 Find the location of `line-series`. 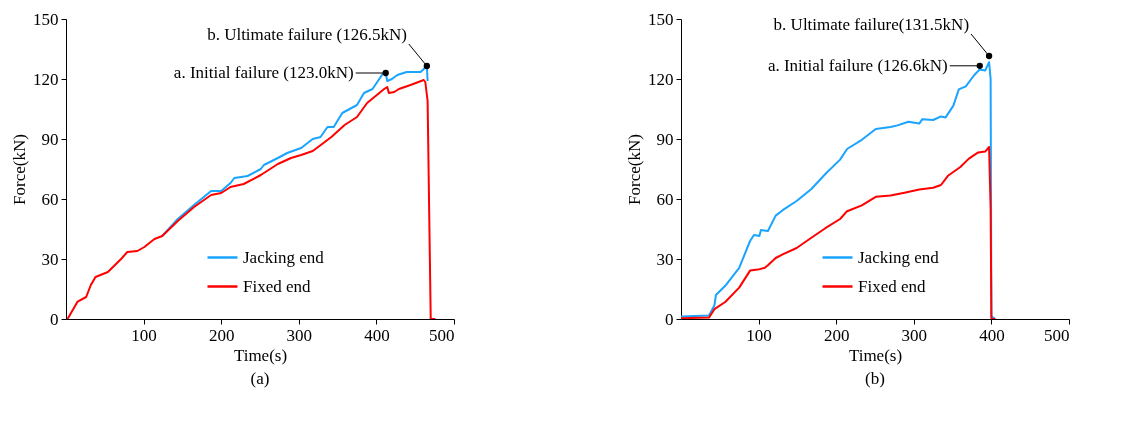

line-series is located at coordinates (839, 232).